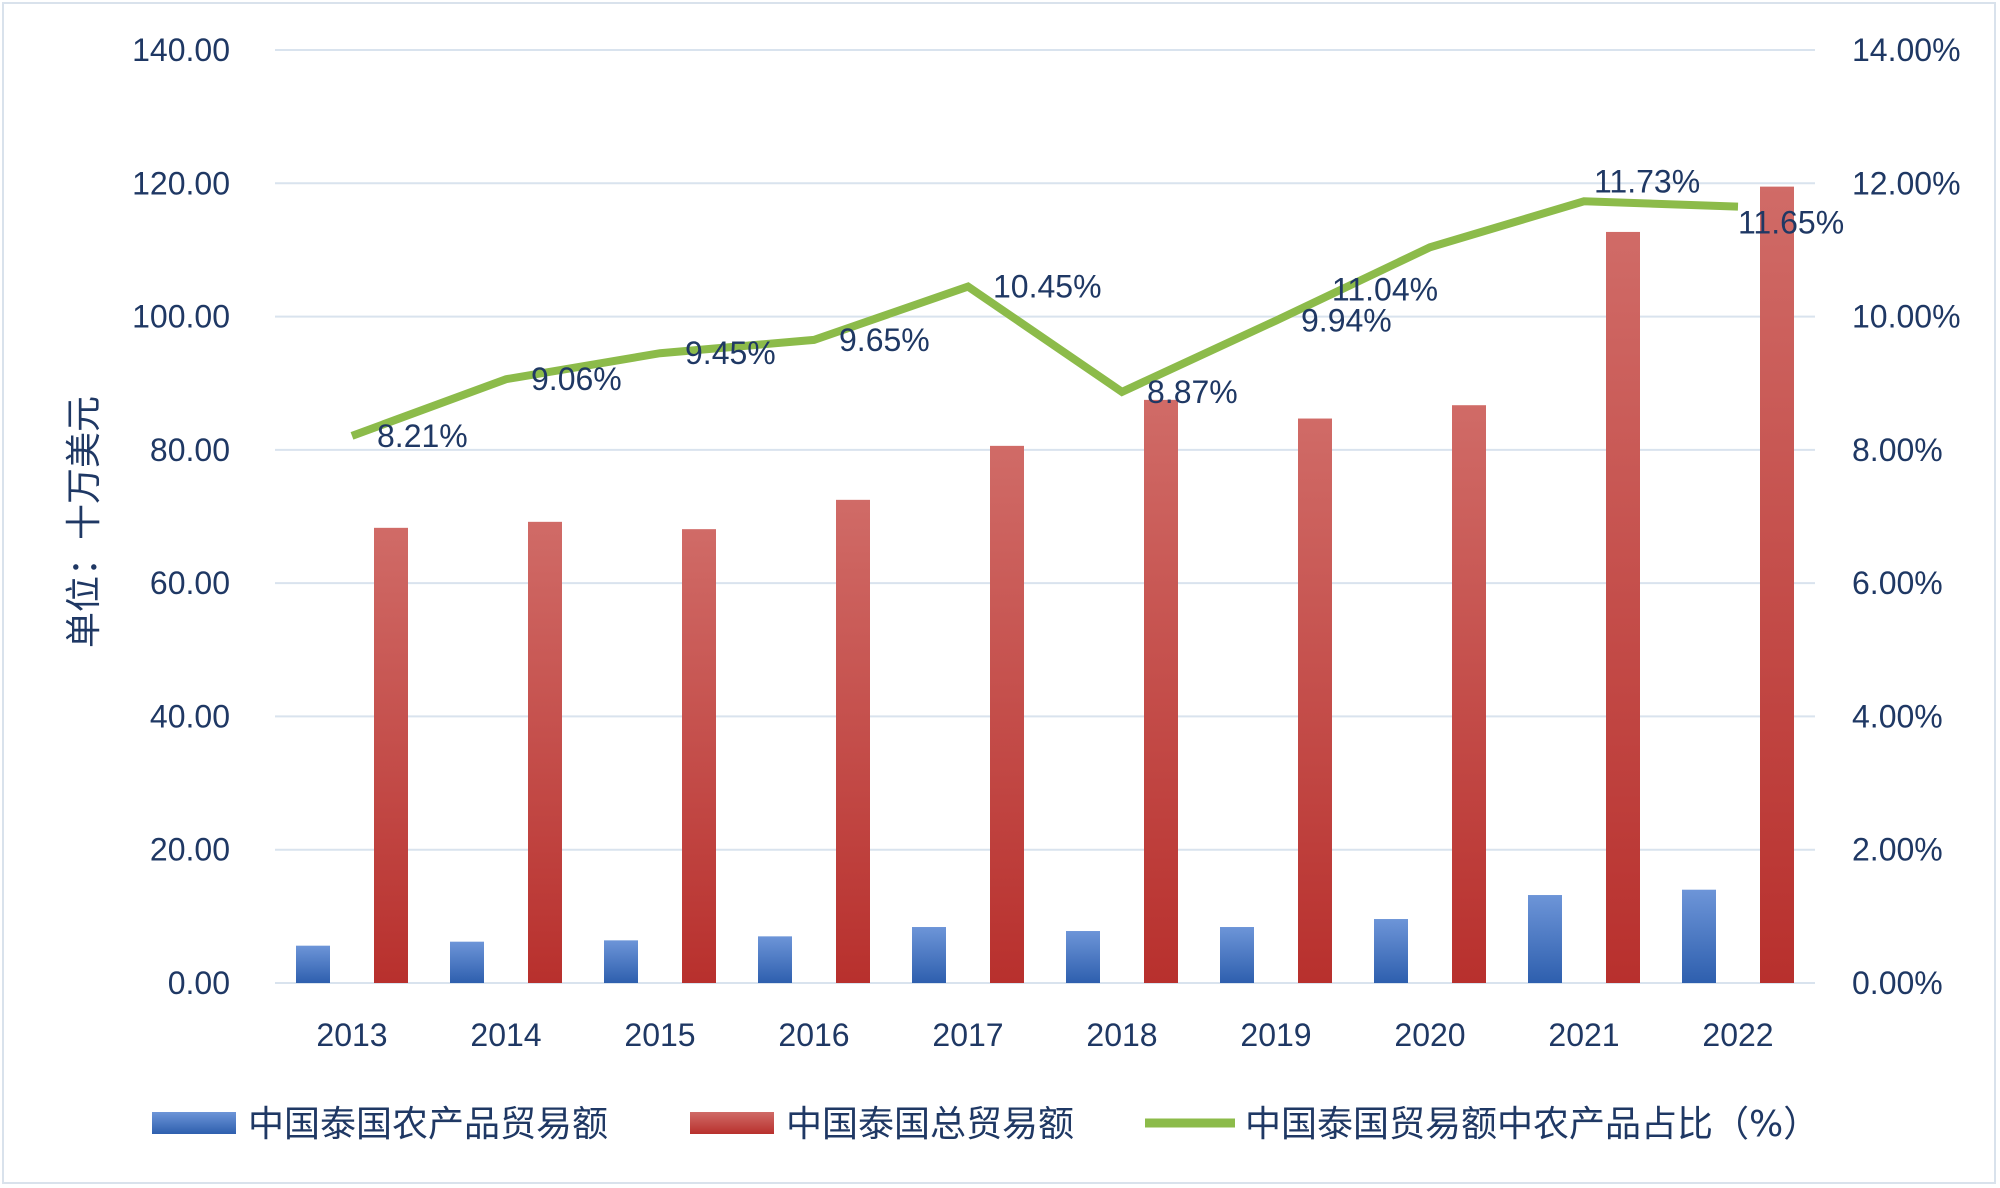 Image resolution: width=2000 pixels, height=1188 pixels. Describe the element at coordinates (391, 755) in the screenshot. I see `bar-total-2013` at that location.